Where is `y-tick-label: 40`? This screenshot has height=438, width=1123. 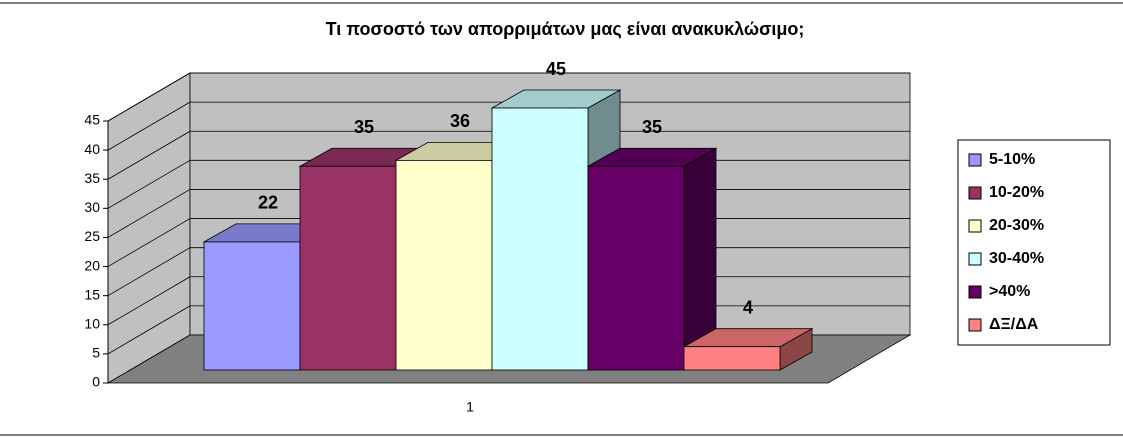 y-tick-label: 40 is located at coordinates (92, 149).